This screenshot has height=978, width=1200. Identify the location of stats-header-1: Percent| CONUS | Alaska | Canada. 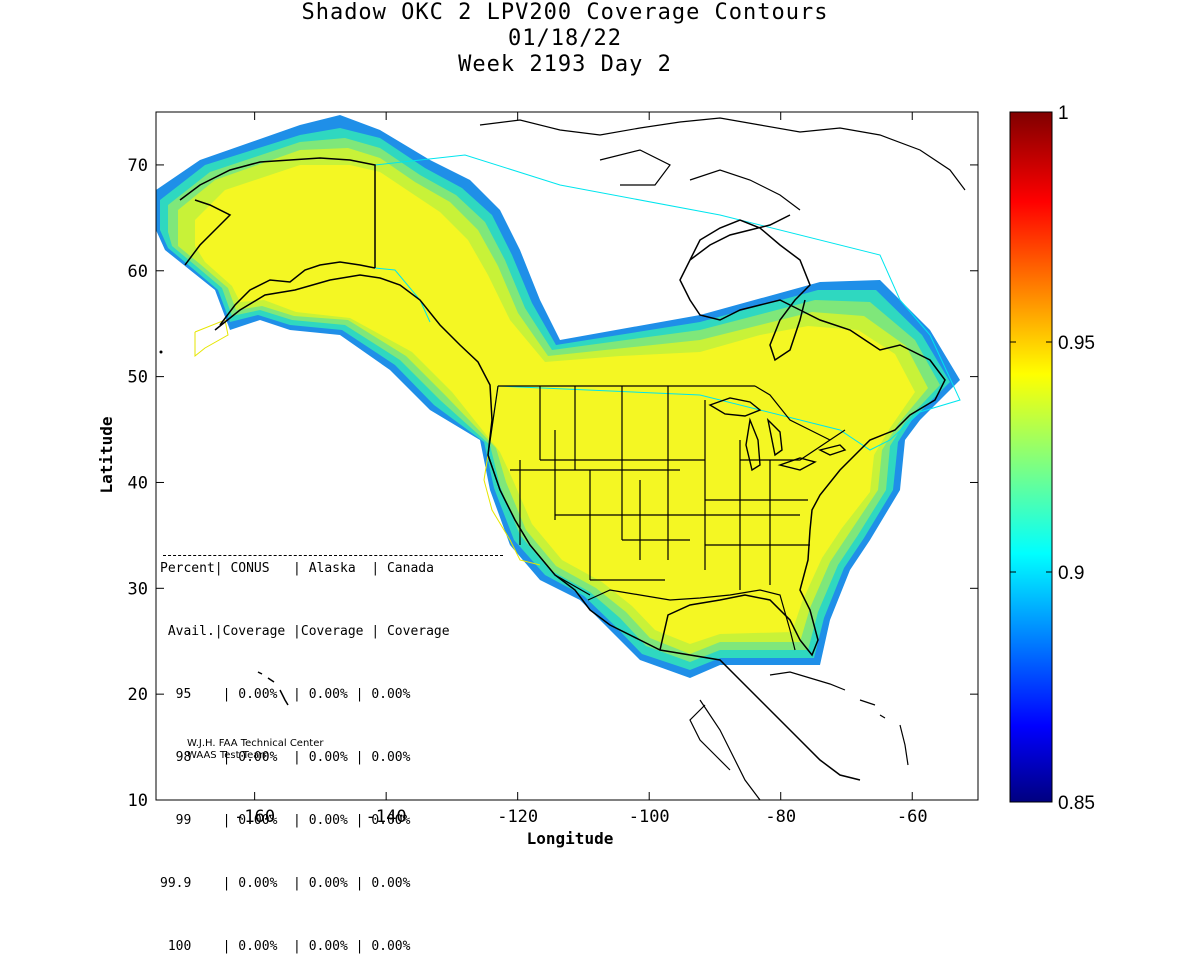
(297, 568).